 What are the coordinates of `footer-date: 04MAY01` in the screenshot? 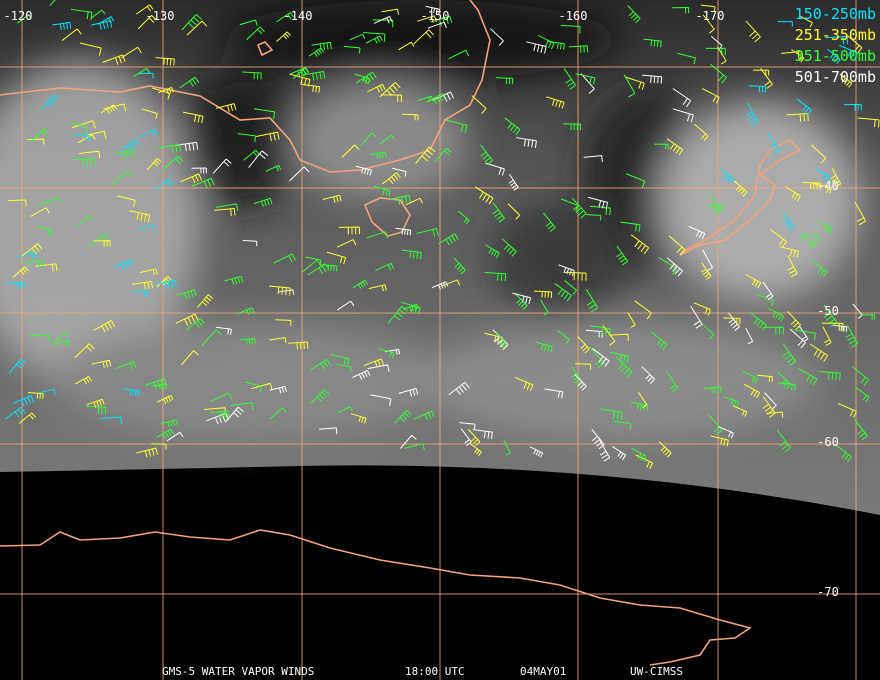 It's located at (543, 671).